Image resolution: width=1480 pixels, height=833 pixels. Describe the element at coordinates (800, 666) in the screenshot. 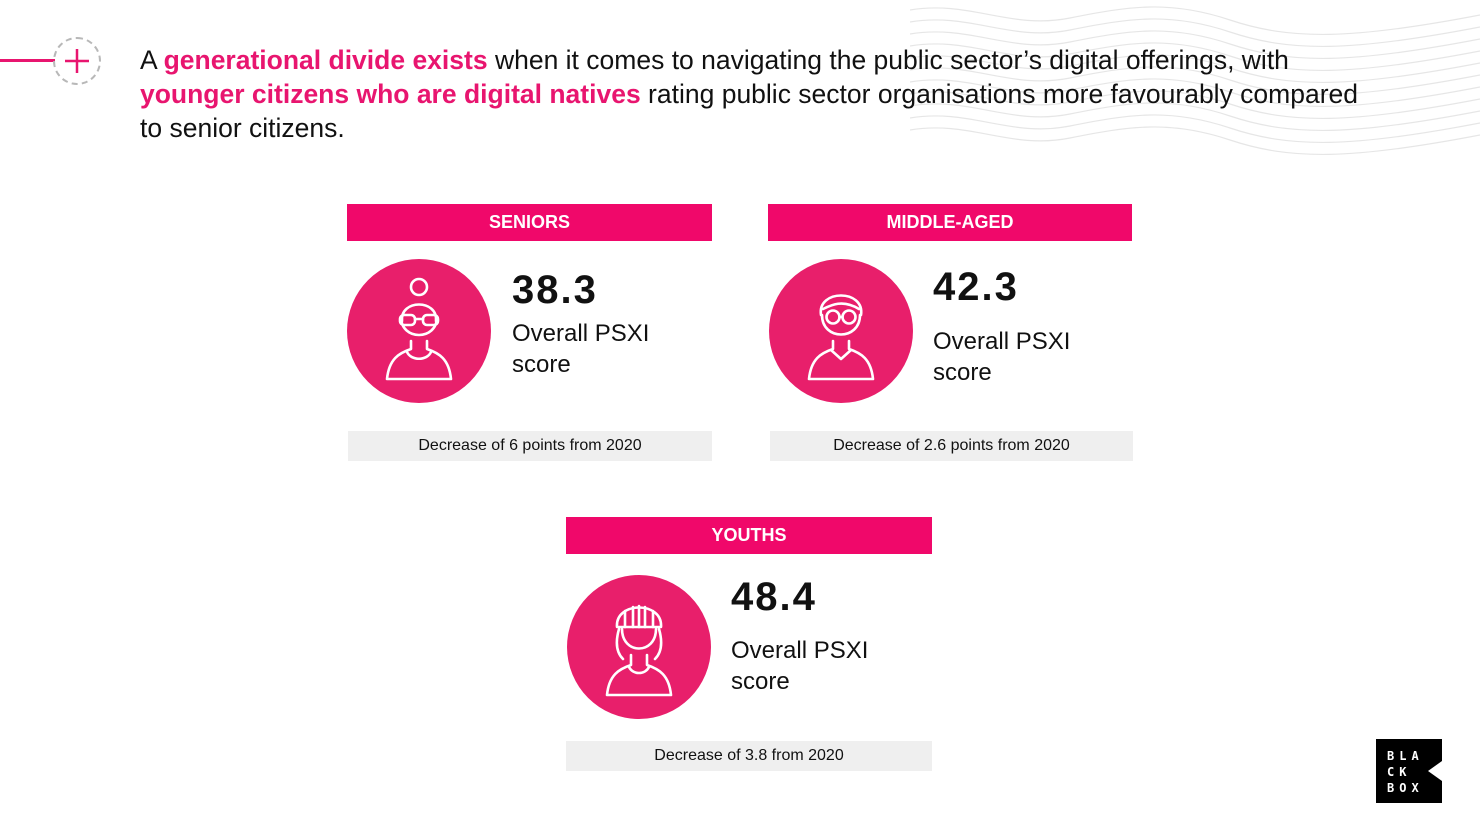

I see `youths-score-label: Overall PSXI score` at that location.